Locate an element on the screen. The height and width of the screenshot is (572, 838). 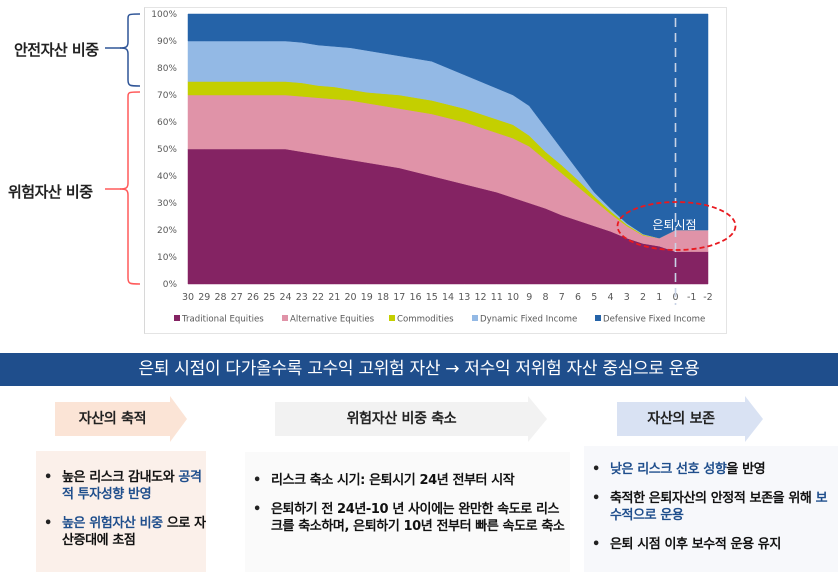
x-tick-label: 28 is located at coordinates (220, 297).